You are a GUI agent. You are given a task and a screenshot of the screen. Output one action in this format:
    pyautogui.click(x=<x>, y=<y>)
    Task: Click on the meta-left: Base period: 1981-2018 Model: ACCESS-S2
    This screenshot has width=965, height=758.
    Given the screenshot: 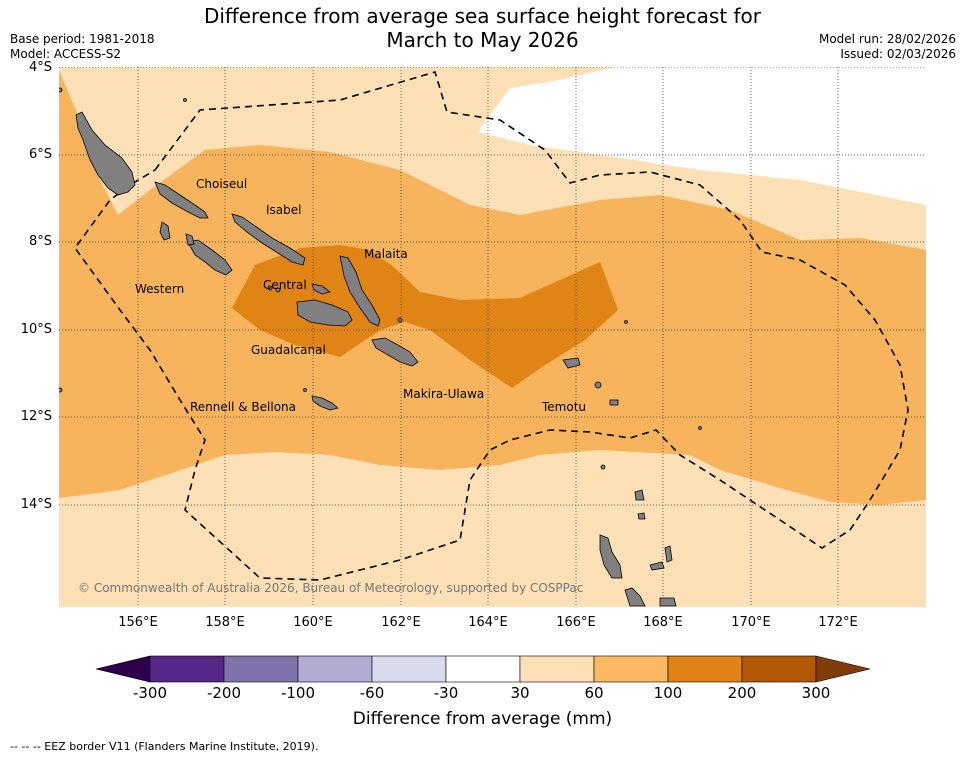 What is the action you would take?
    pyautogui.click(x=82, y=47)
    